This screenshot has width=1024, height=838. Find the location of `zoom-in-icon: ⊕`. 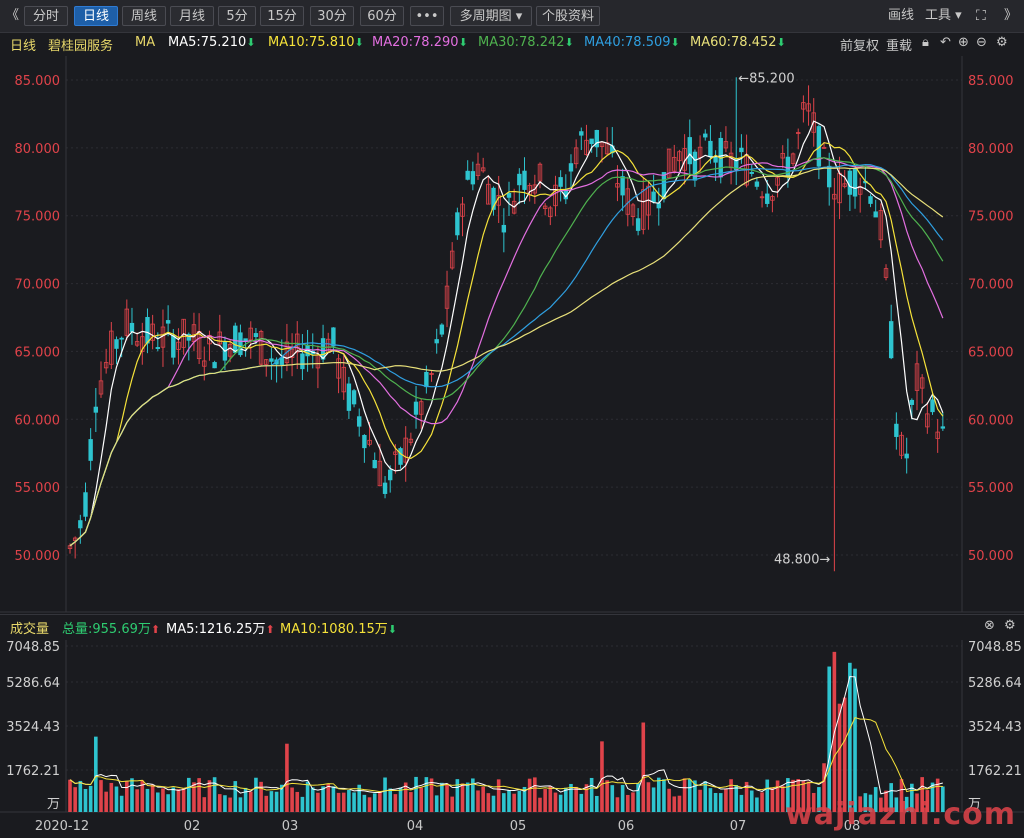

zoom-in-icon: ⊕ is located at coordinates (963, 42).